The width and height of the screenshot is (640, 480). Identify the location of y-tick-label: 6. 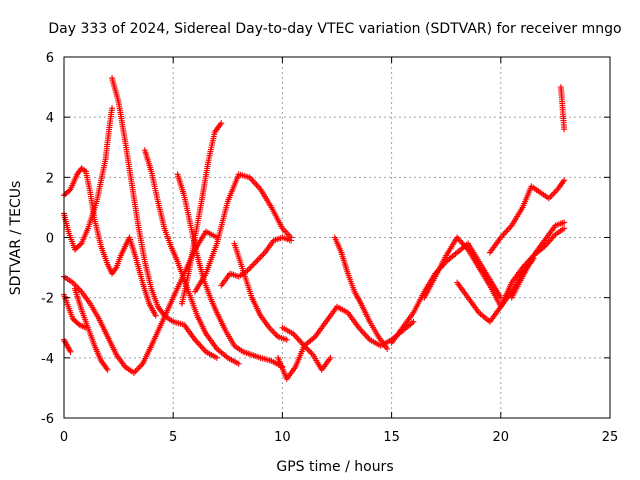
(50, 58).